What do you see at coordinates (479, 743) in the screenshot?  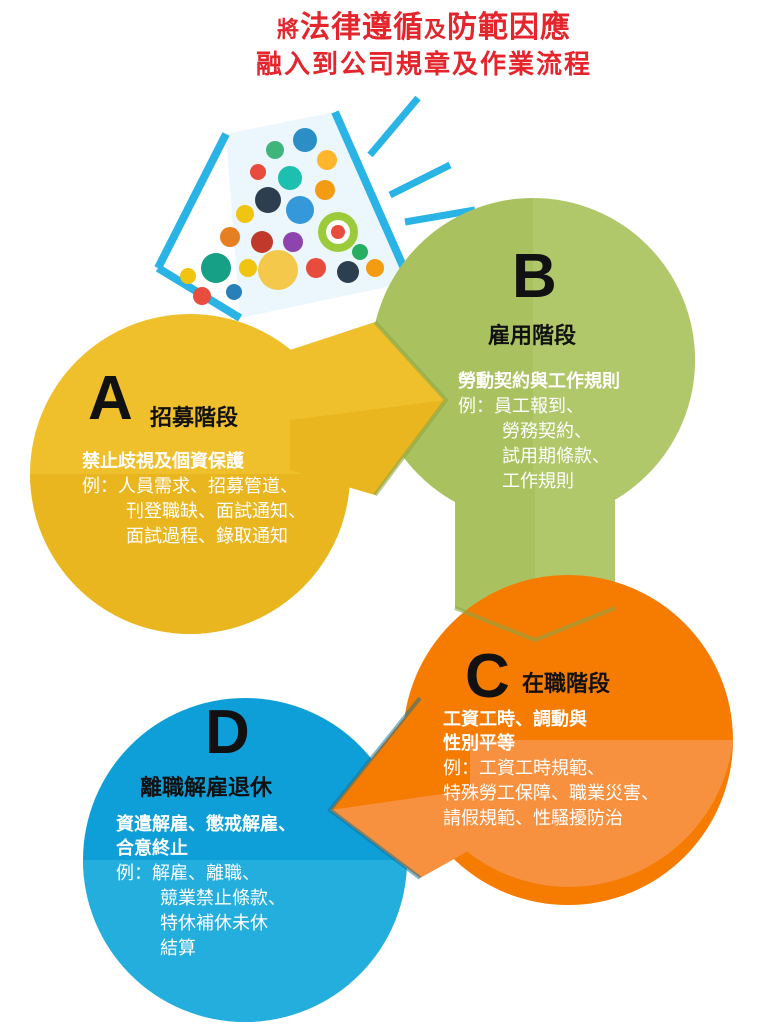 I see `stage-c-heading: 性別平等` at bounding box center [479, 743].